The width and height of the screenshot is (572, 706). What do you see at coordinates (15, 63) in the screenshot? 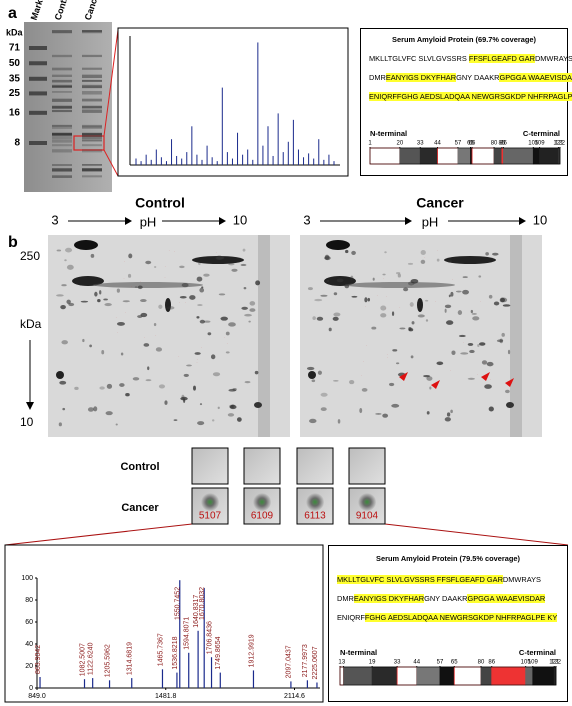
I see `mw-label: 50` at bounding box center [15, 63].